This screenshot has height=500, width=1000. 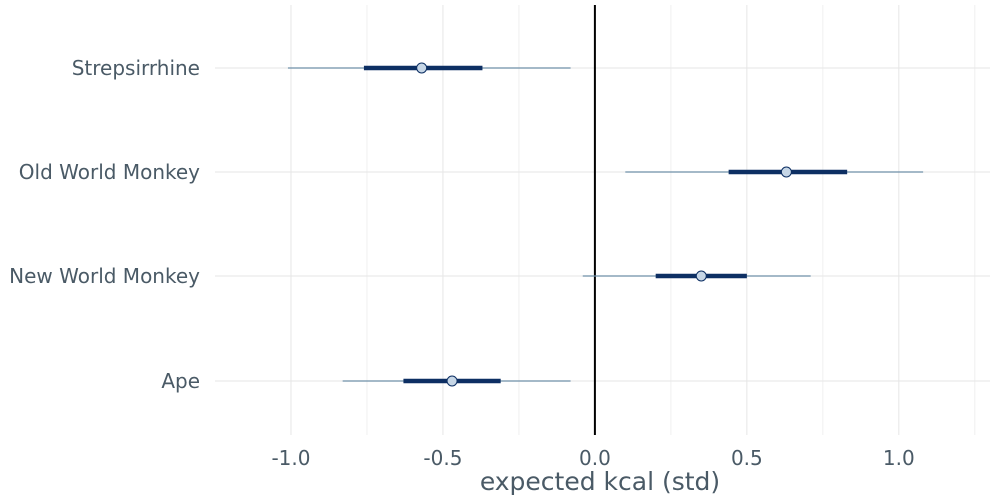 What do you see at coordinates (600, 481) in the screenshot?
I see `x-axis-title: expected kcal (std)` at bounding box center [600, 481].